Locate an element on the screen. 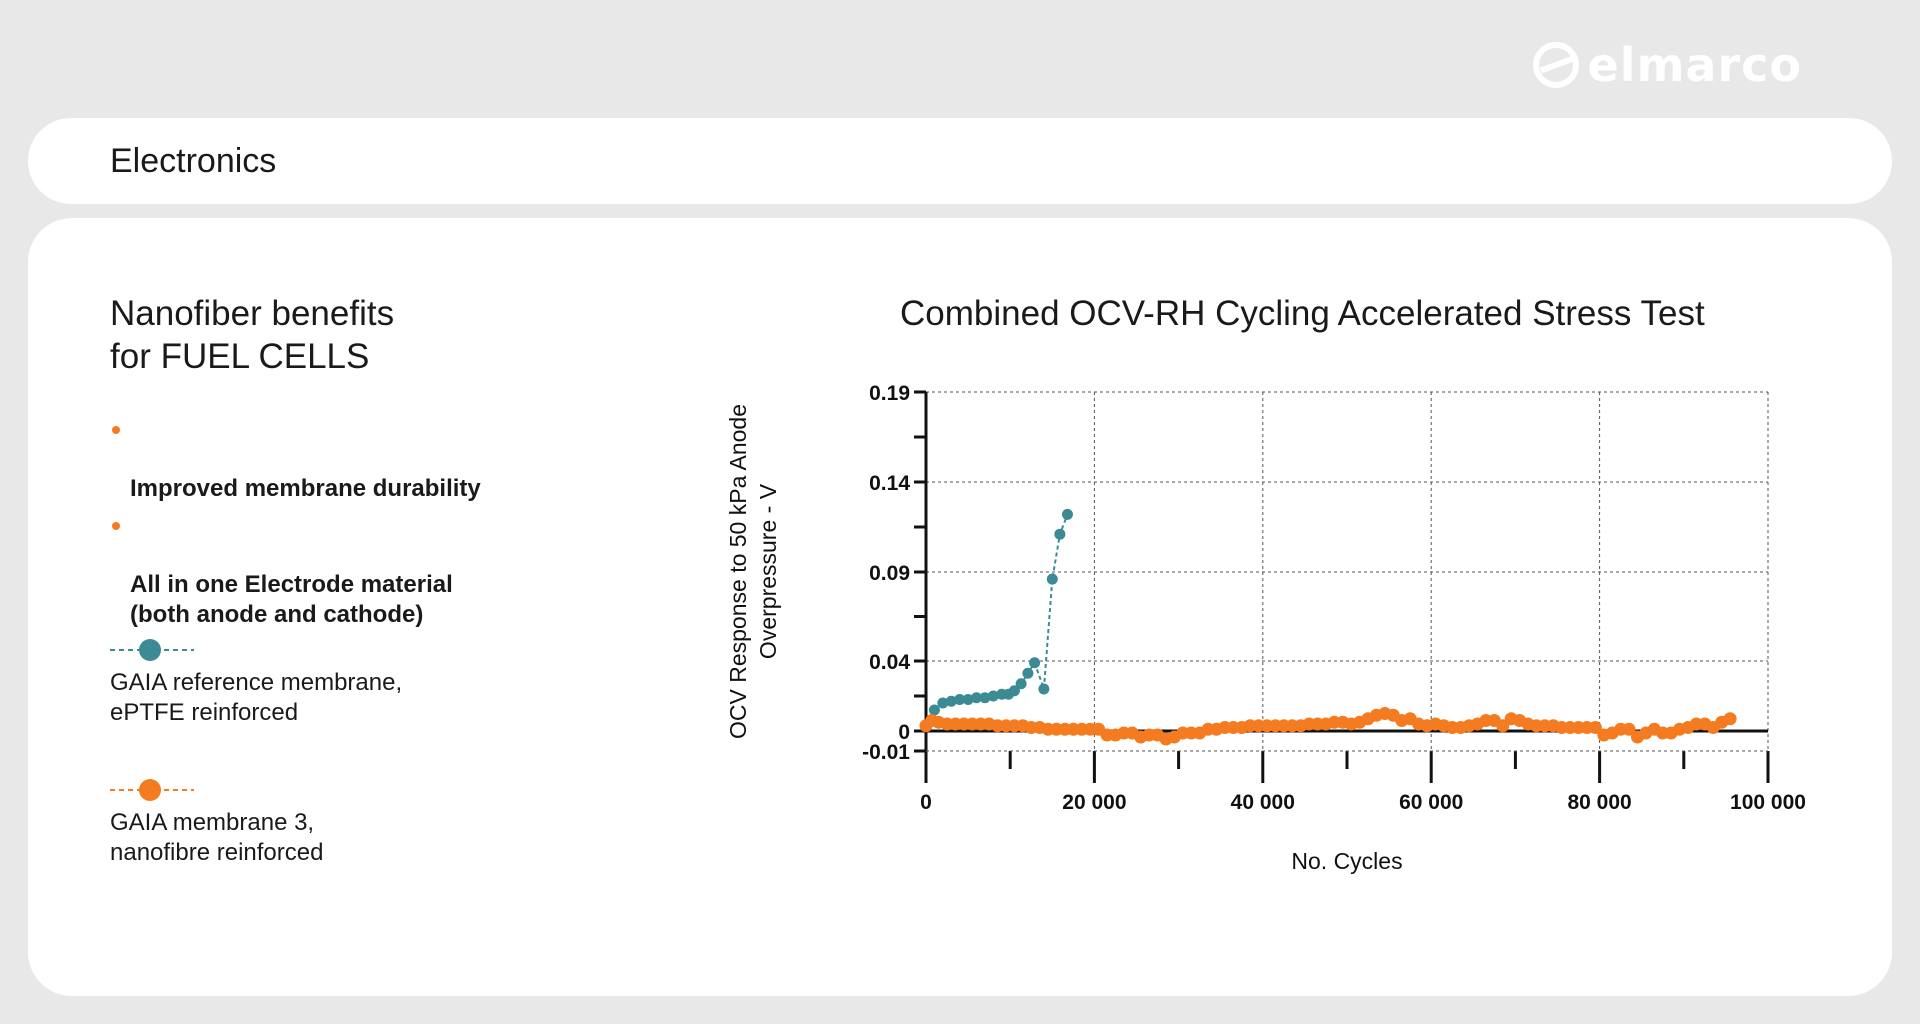 This screenshot has width=1920, height=1024. section-title: Electronics is located at coordinates (193, 161).